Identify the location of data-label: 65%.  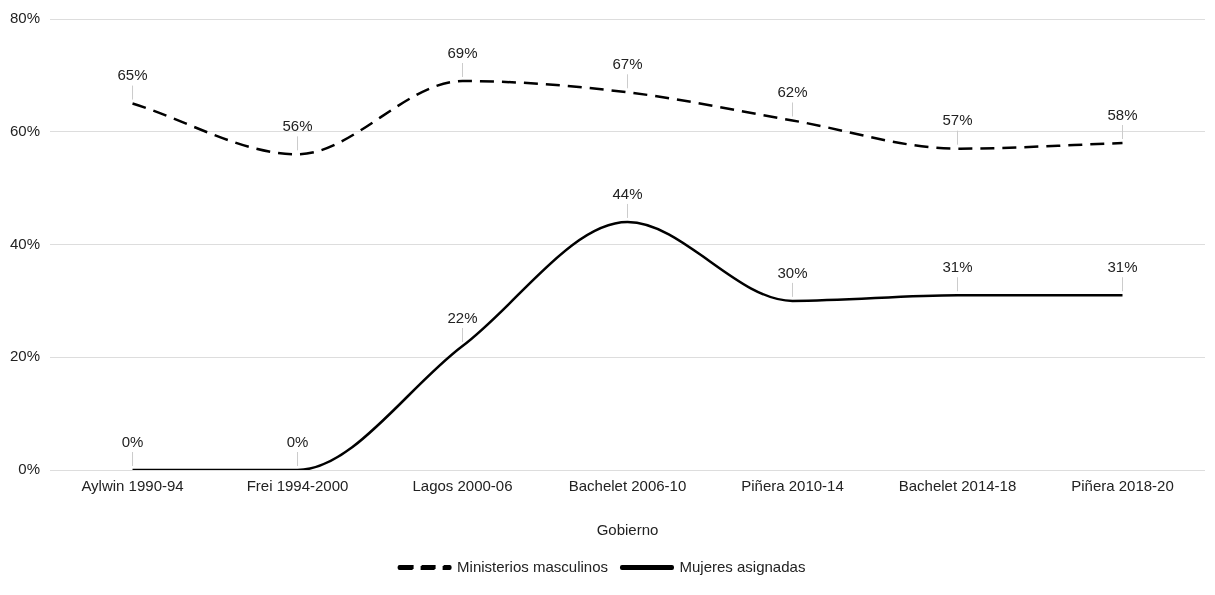
(132, 75).